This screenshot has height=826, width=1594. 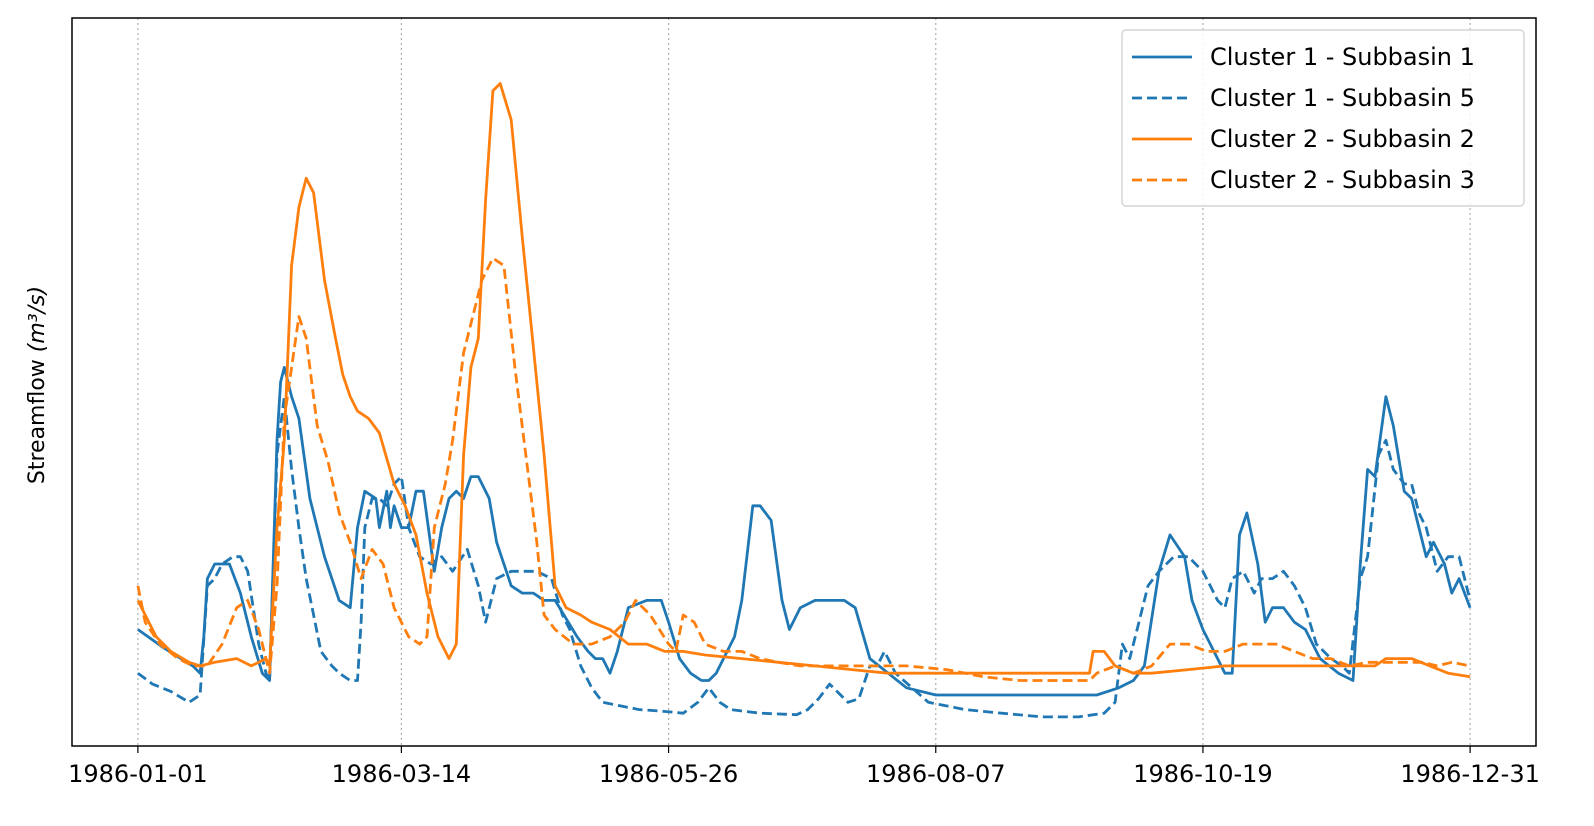 I want to click on legend-label-4: Cluster 2 - Subbasin 3, so click(x=1342, y=180).